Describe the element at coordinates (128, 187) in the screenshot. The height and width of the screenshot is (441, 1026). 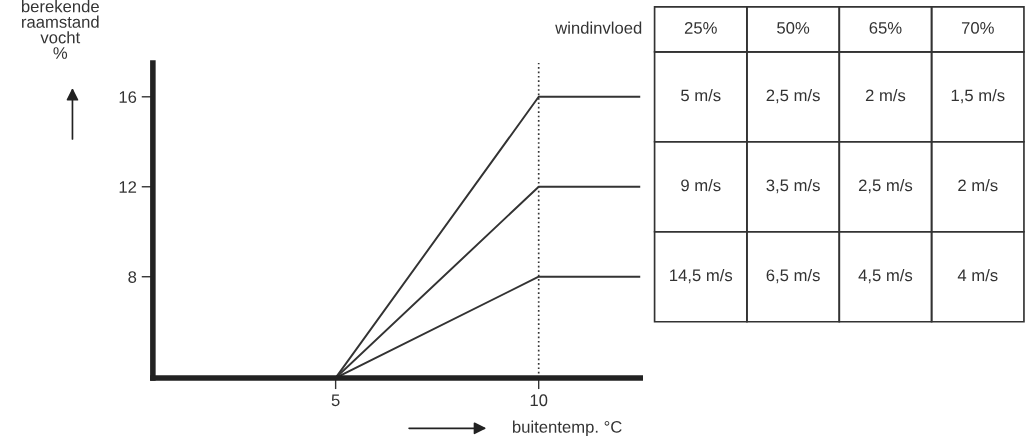
I see `y-tick-label: 12` at that location.